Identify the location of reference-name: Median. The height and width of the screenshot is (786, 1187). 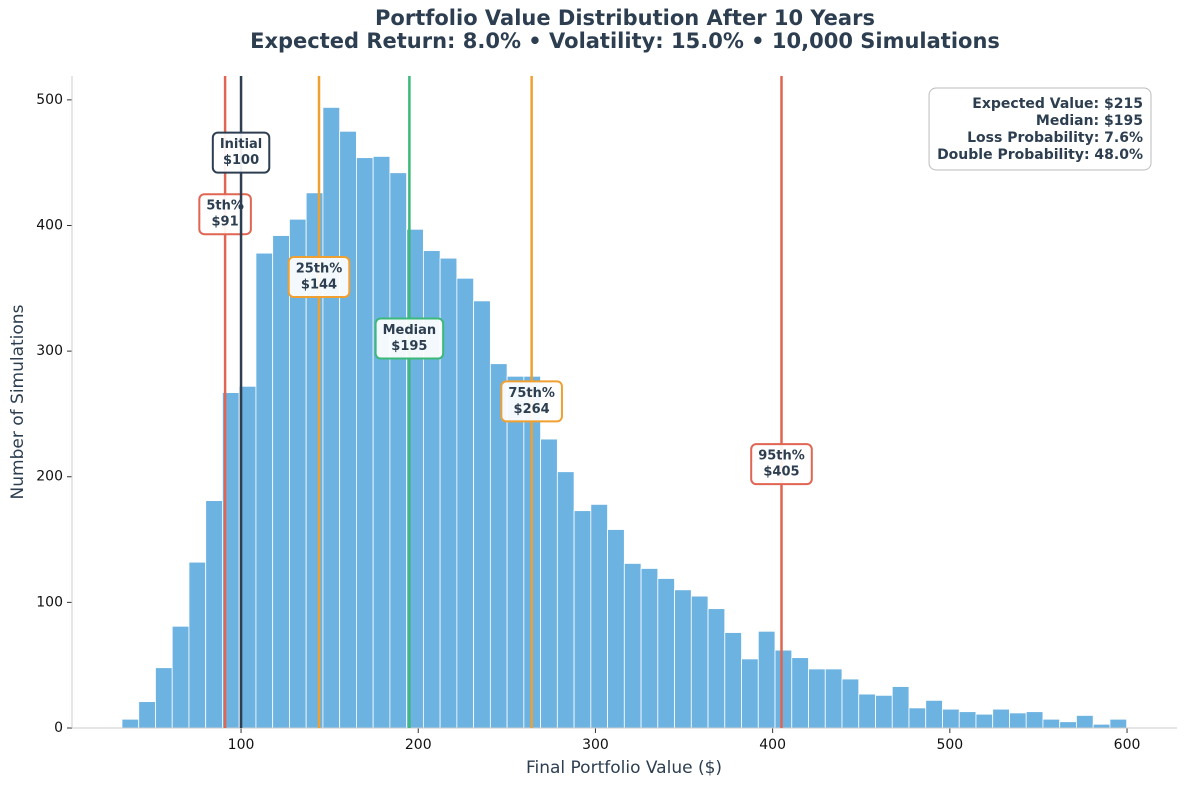
(410, 330).